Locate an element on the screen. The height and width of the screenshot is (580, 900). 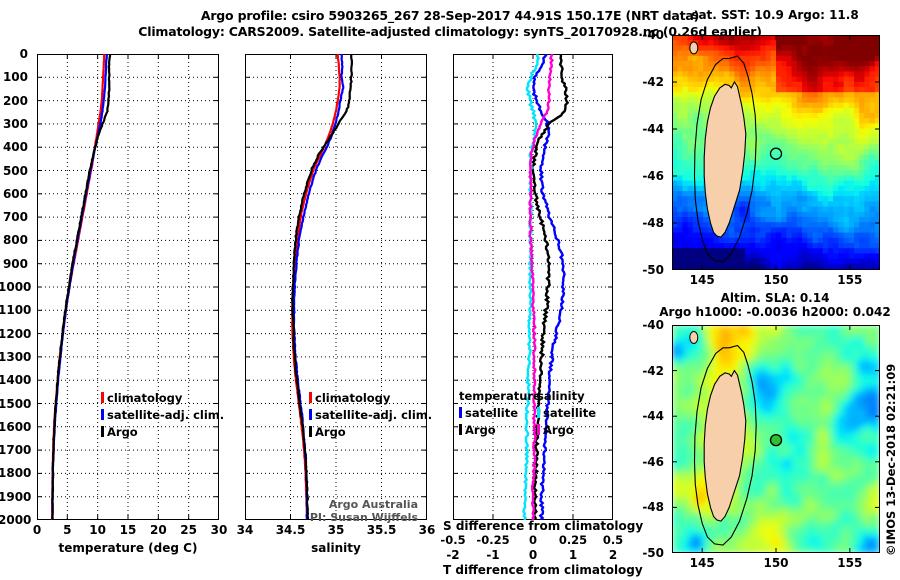
axis-tick-label: 35.5 is located at coordinates (381, 530).